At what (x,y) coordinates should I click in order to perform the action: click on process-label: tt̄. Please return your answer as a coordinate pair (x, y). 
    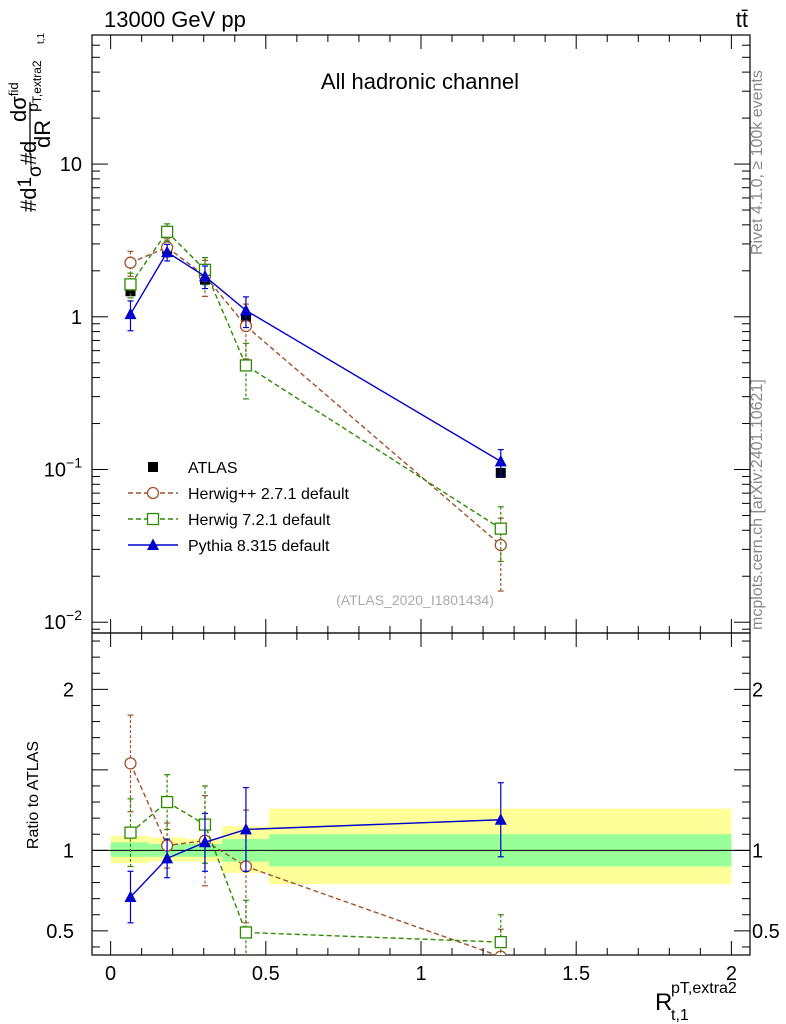
    Looking at the image, I should click on (742, 19).